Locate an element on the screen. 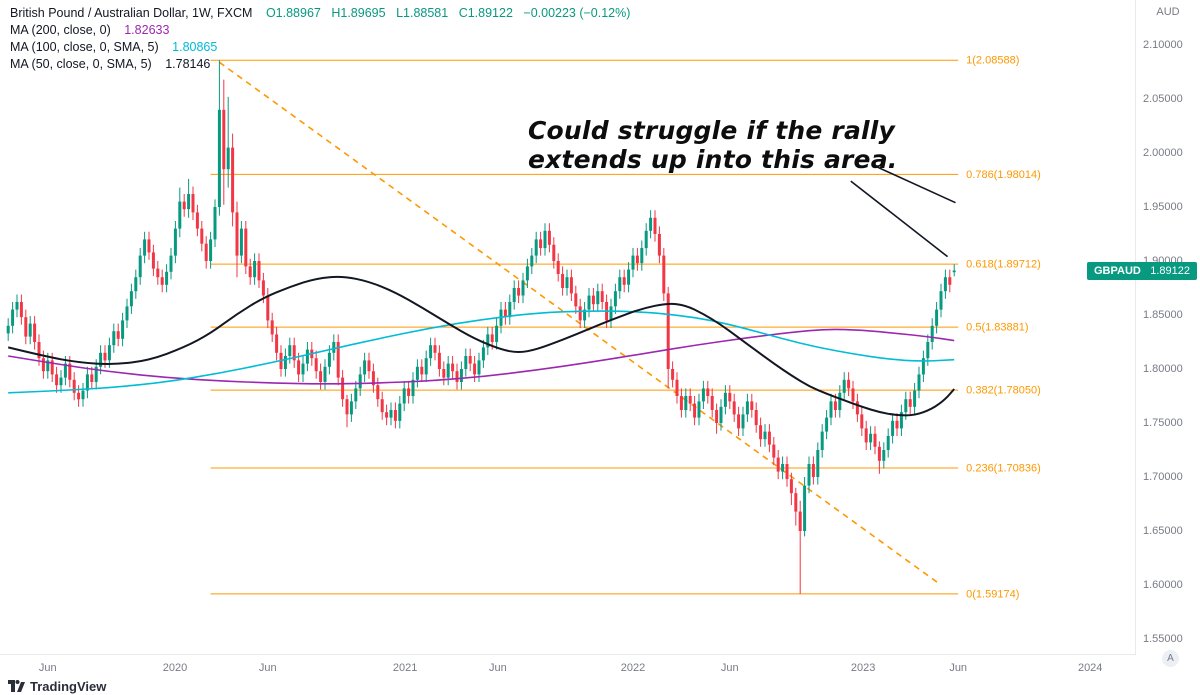 The height and width of the screenshot is (695, 1200). price-tick-label: 1.60000 is located at coordinates (1163, 585).